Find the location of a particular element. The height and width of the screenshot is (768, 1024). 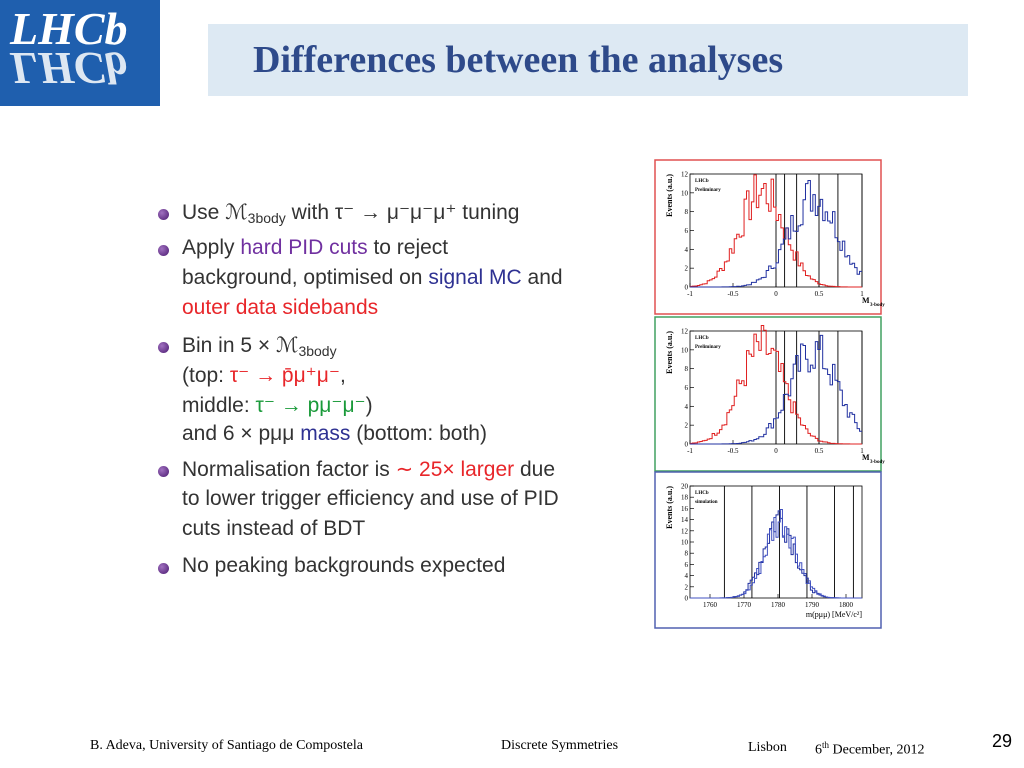

text-run: and is located at coordinates (542, 277).